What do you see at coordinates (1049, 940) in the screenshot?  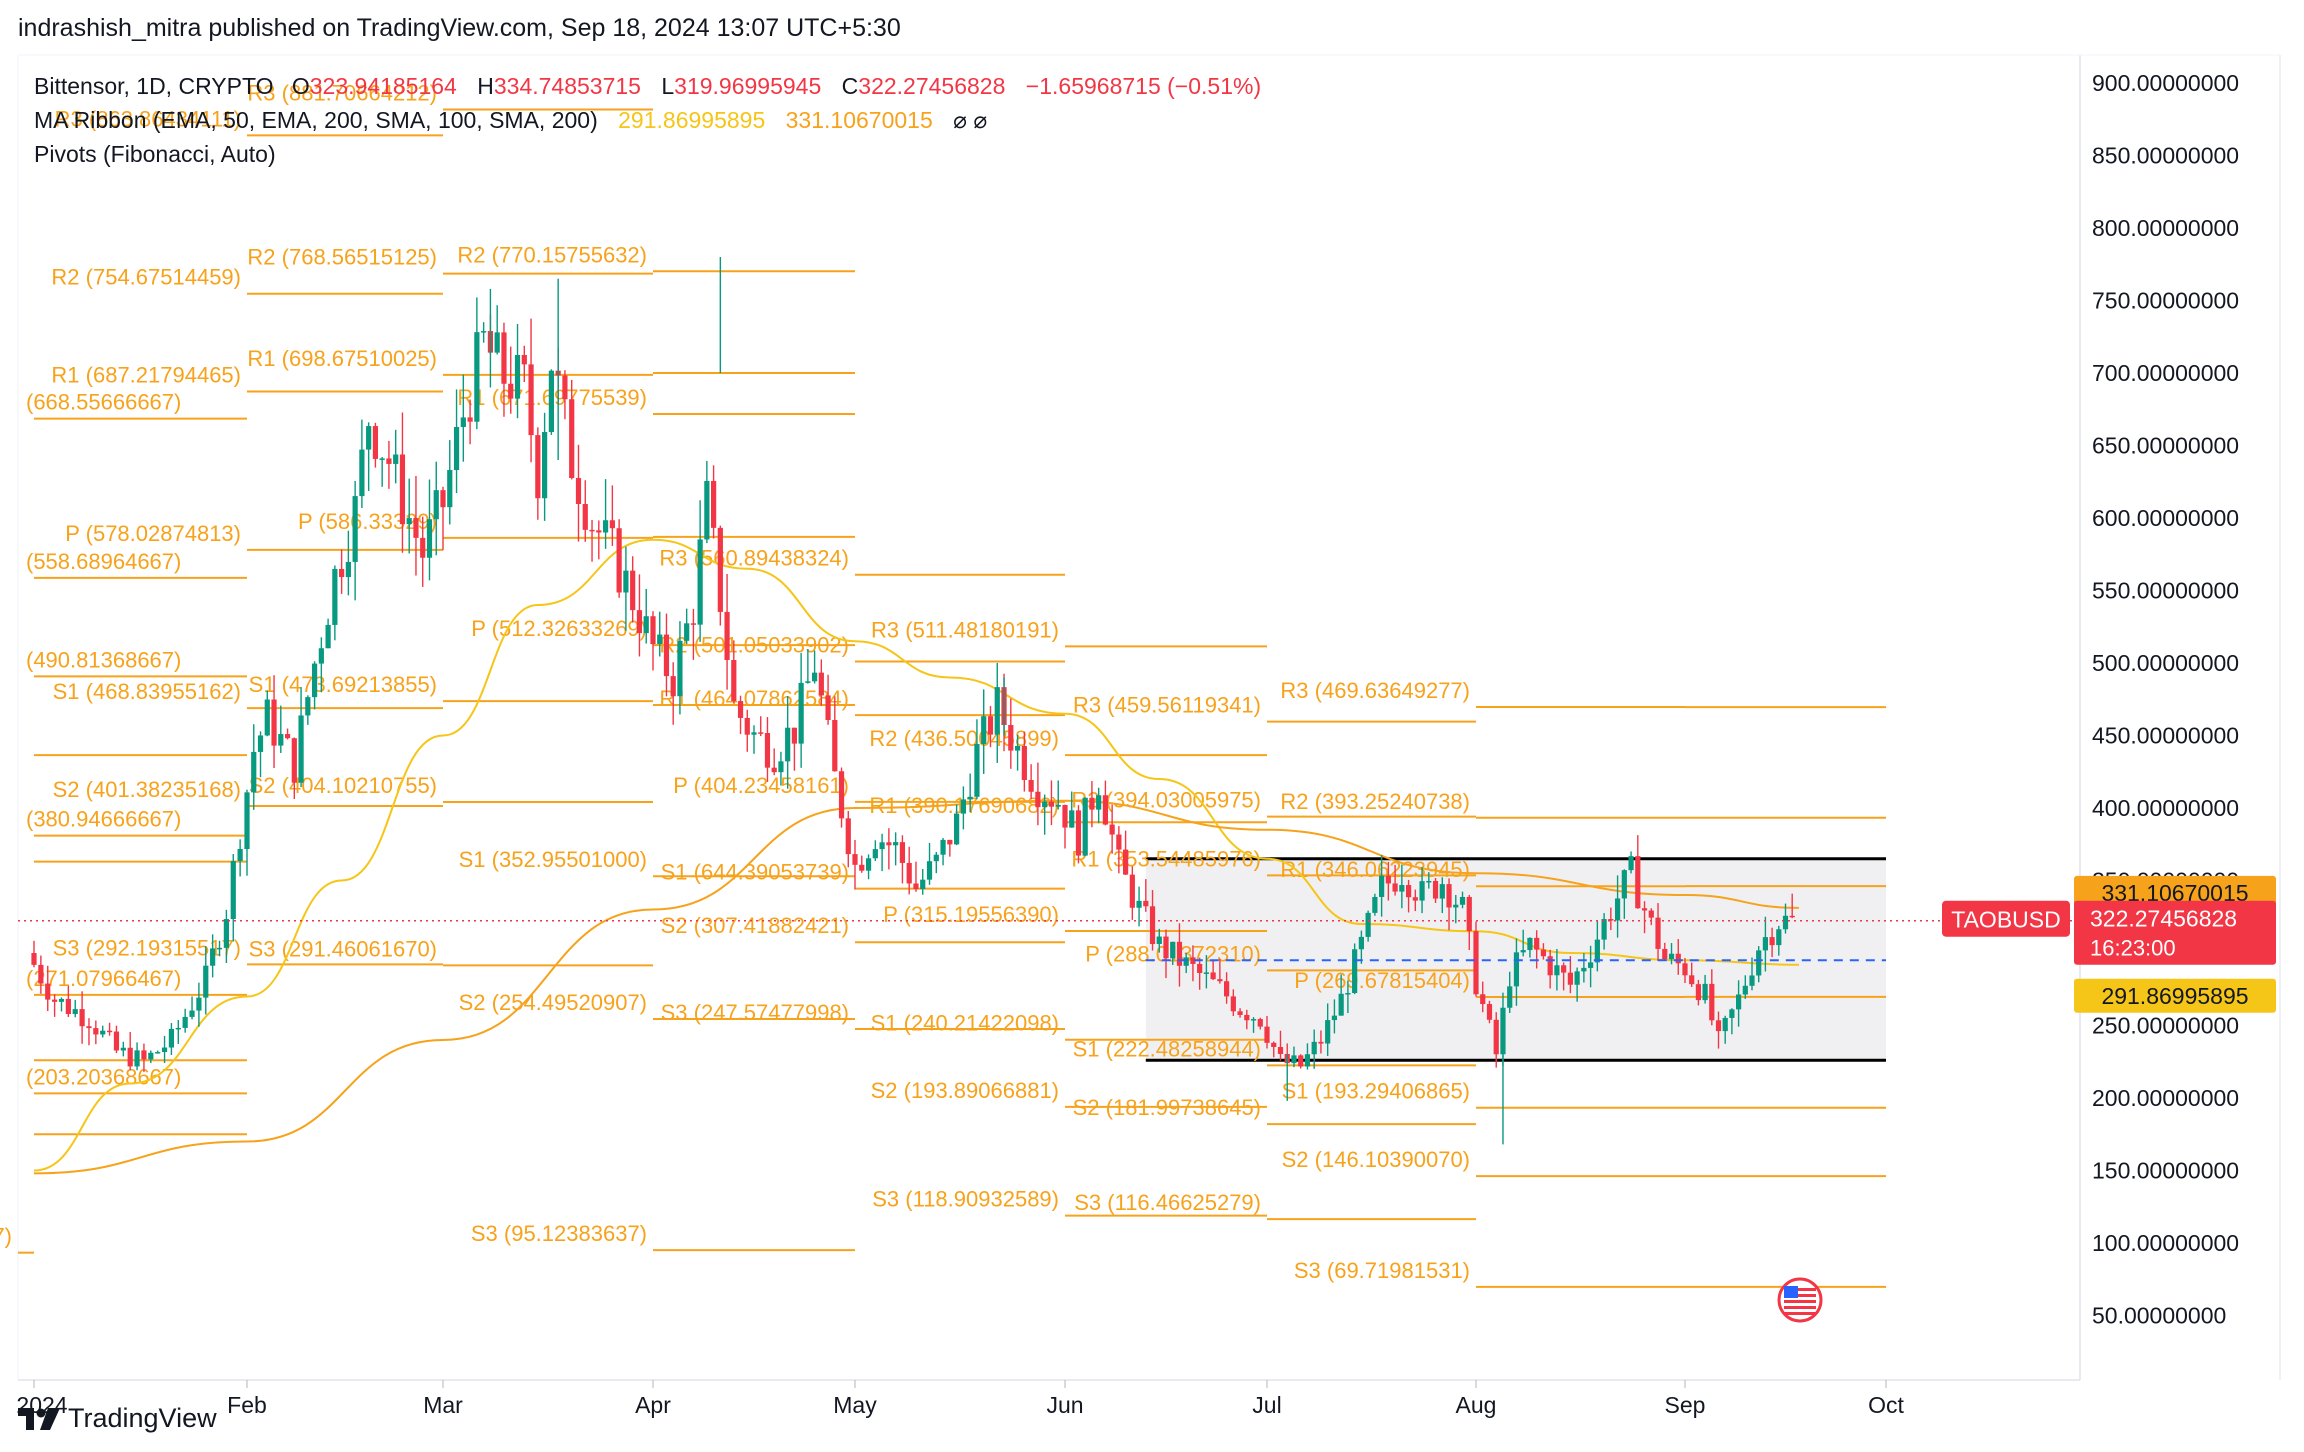 I see `price-level-lines` at bounding box center [1049, 940].